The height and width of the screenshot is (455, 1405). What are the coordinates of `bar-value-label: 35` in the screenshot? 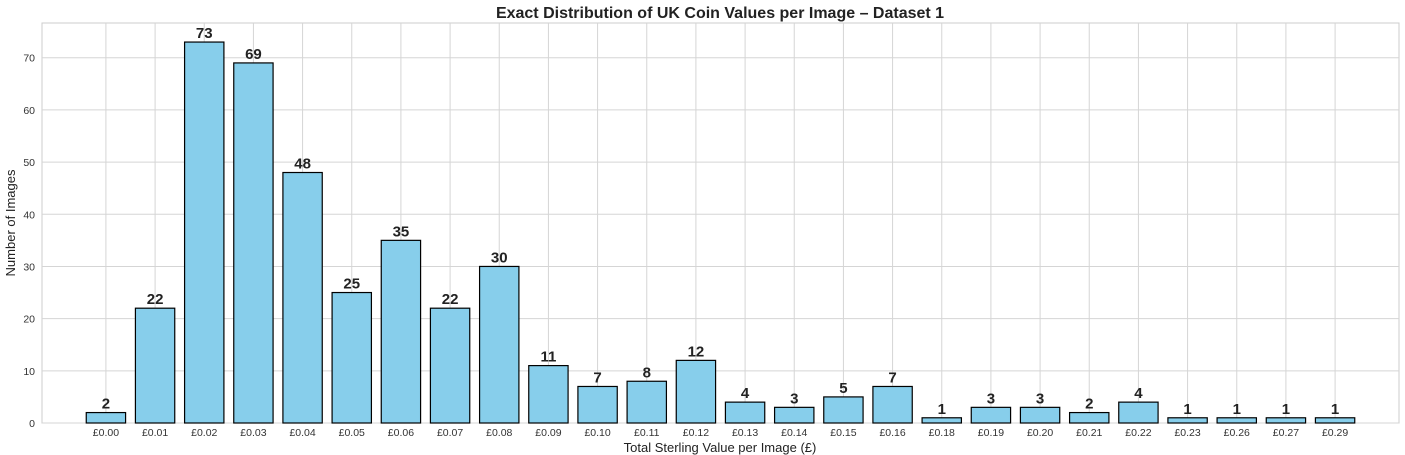 It's located at (401, 231).